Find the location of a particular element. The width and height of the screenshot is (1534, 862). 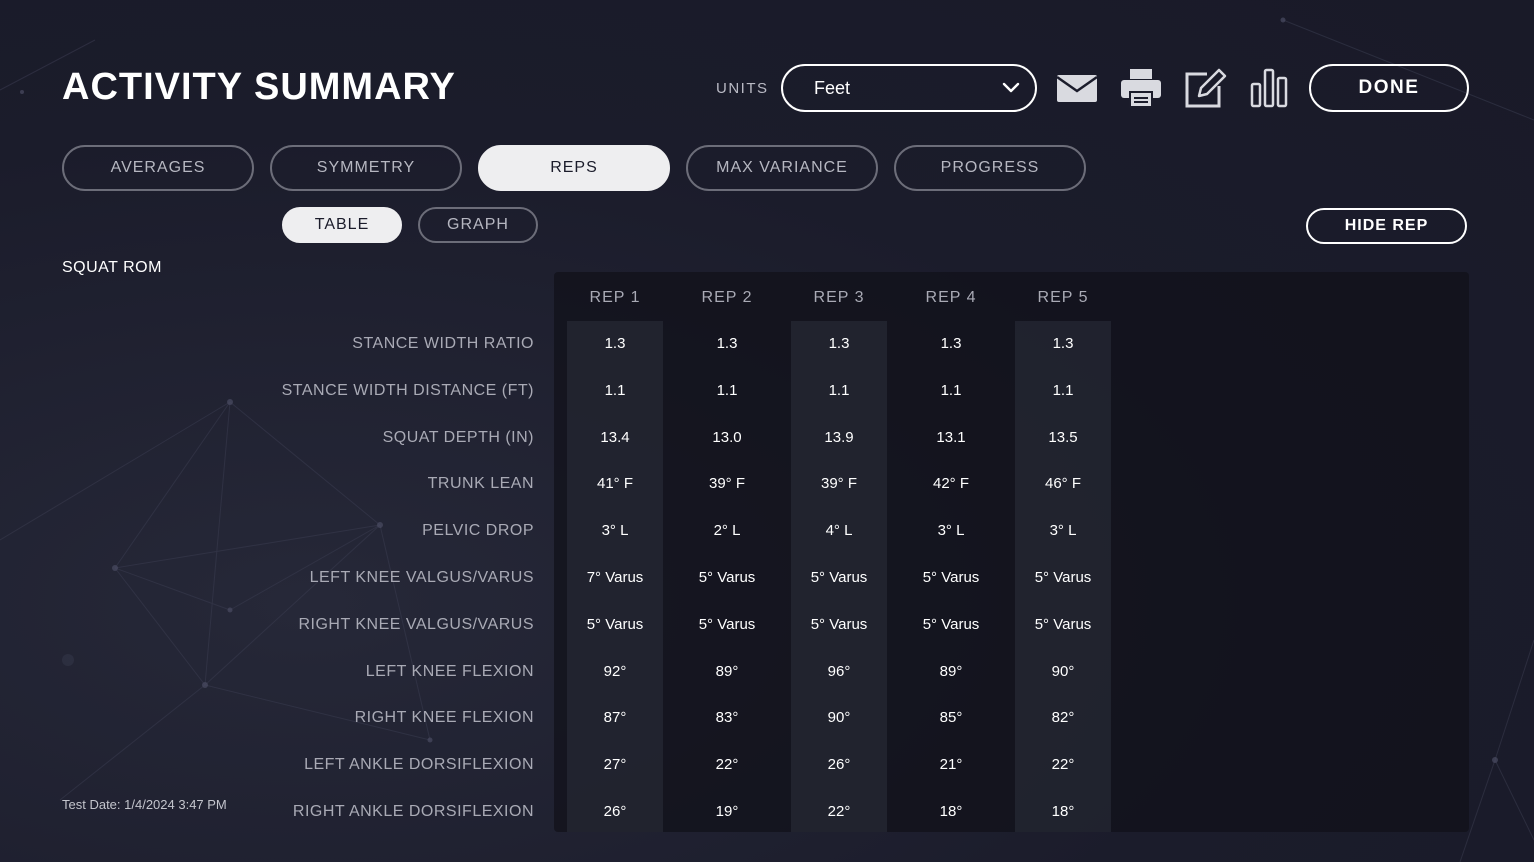

table-cell: 13.1 is located at coordinates (951, 437).